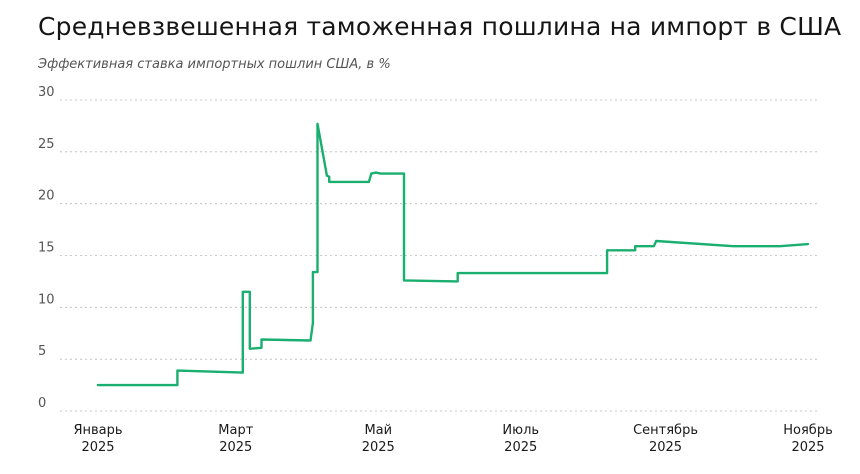  Describe the element at coordinates (42, 351) in the screenshot. I see `y-tick-label: 5` at that location.